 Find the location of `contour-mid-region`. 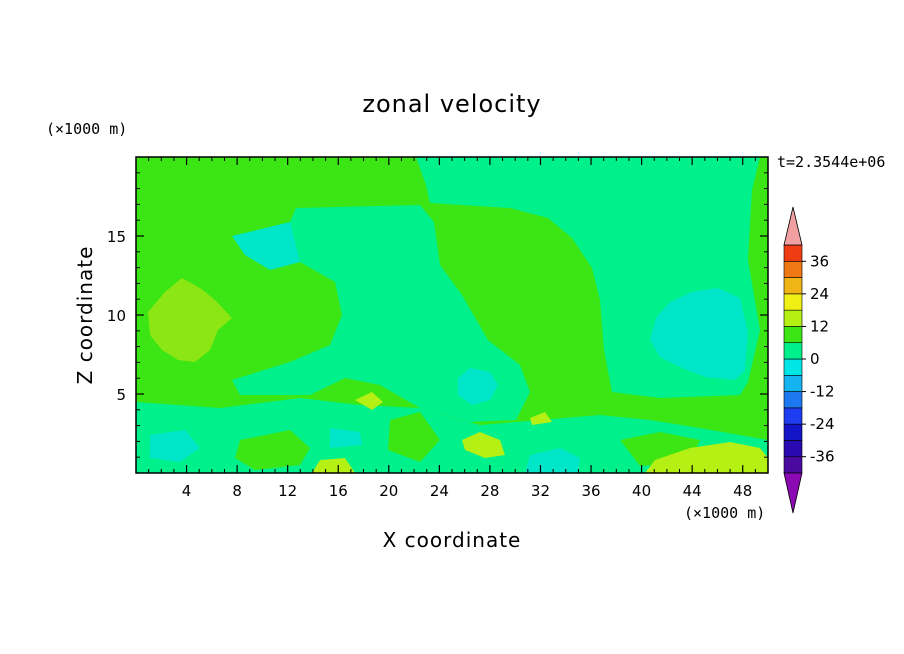

contour-mid-region is located at coordinates (381, 313).